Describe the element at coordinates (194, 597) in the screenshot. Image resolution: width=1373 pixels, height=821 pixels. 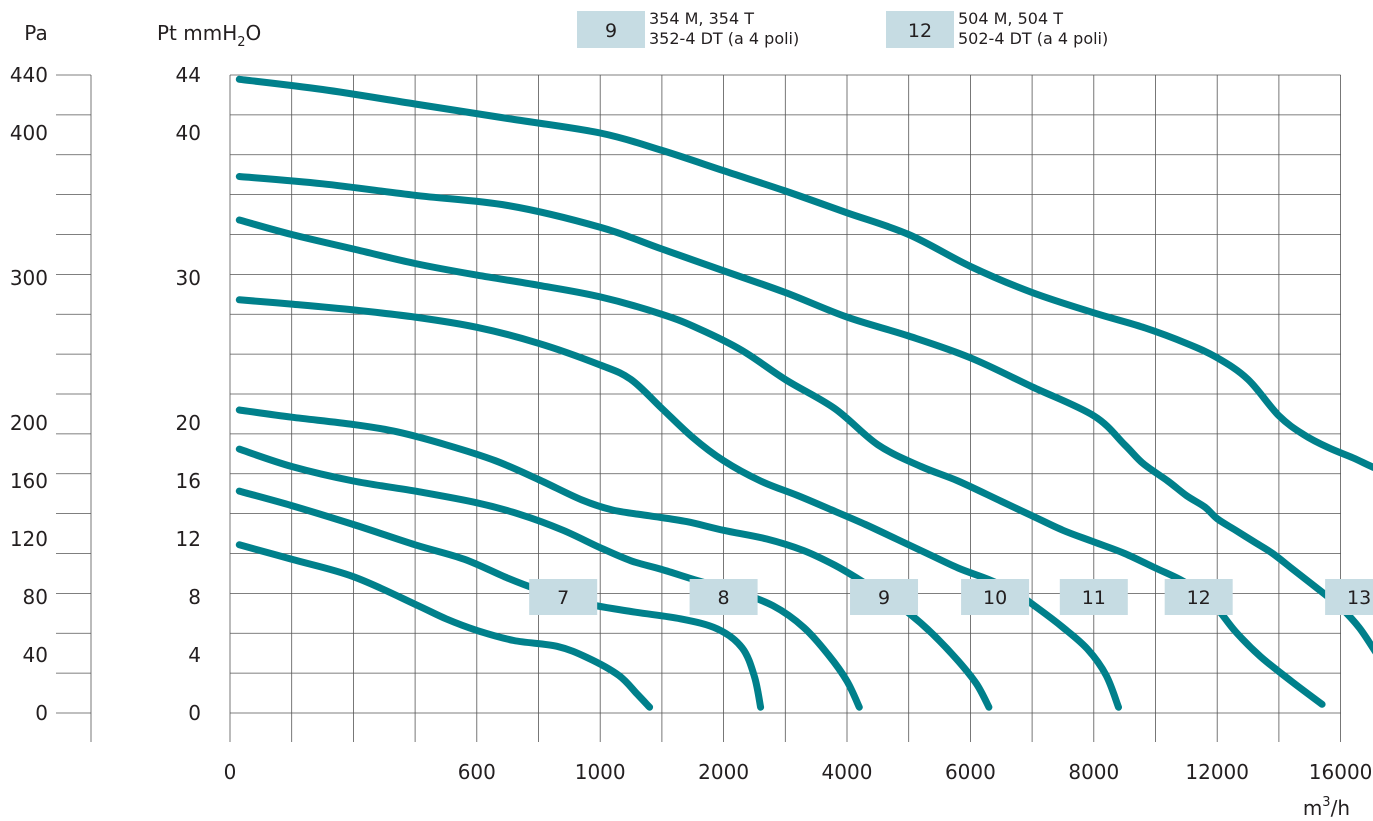
I see `mm-tick-label: 8` at that location.